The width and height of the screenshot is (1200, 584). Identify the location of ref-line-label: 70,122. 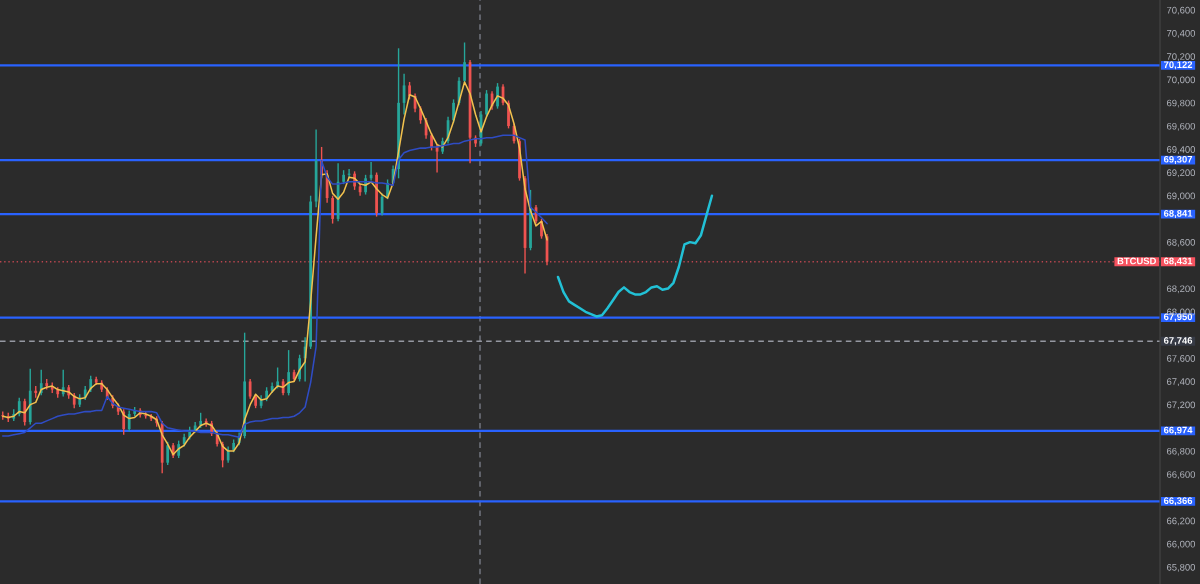
(1178, 65).